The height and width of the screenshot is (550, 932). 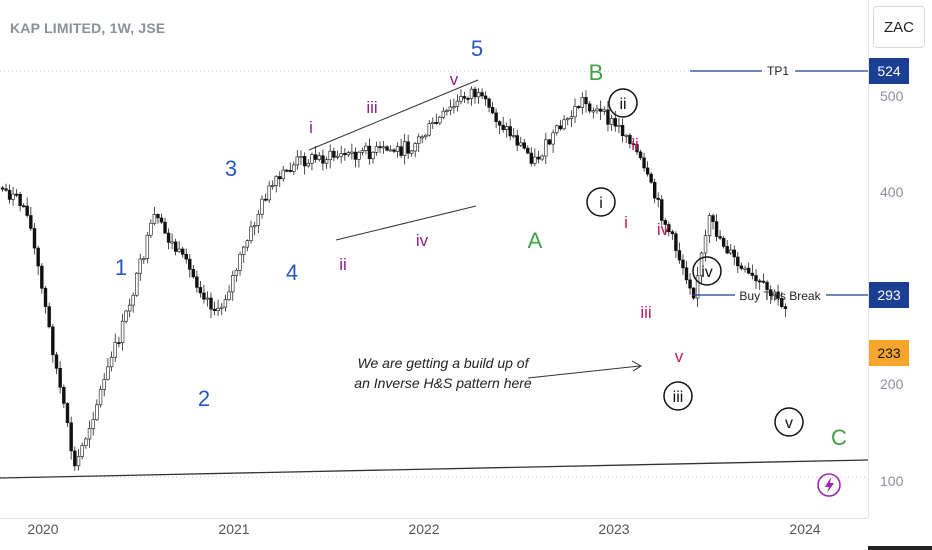 I want to click on wave-label-blue-3: 3, so click(x=231, y=168).